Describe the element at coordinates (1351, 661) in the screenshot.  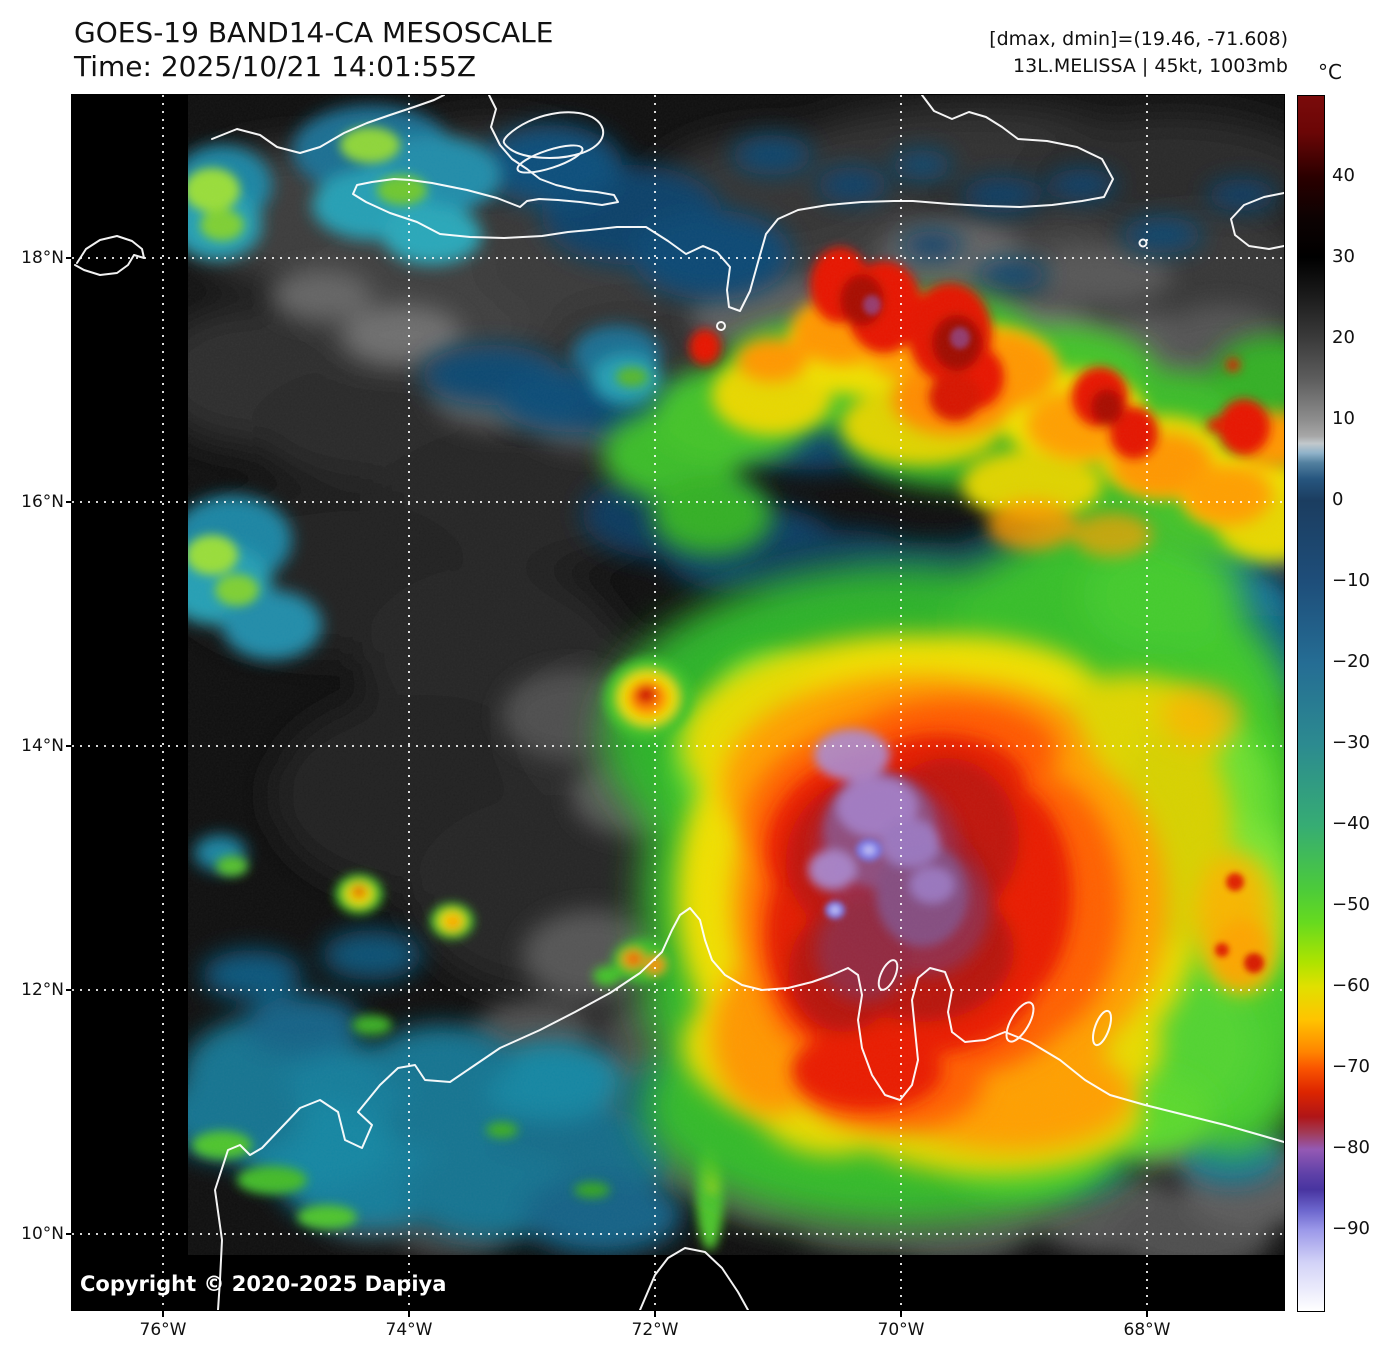
I see `colorbar-tick-m20: −20` at that location.